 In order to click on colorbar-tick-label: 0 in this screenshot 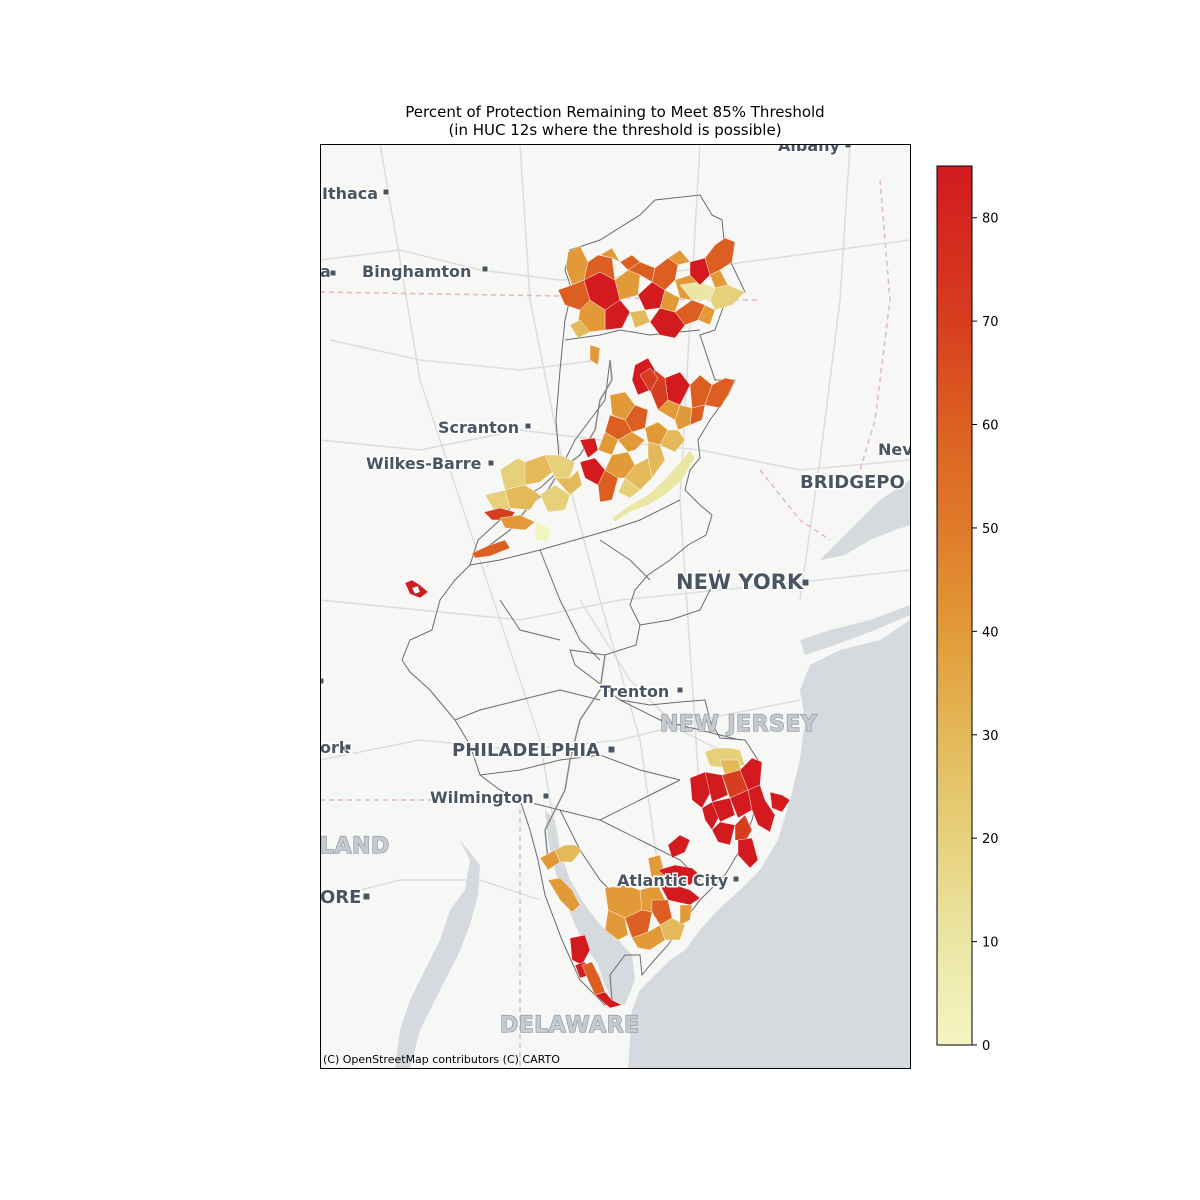, I will do `click(986, 1046)`.